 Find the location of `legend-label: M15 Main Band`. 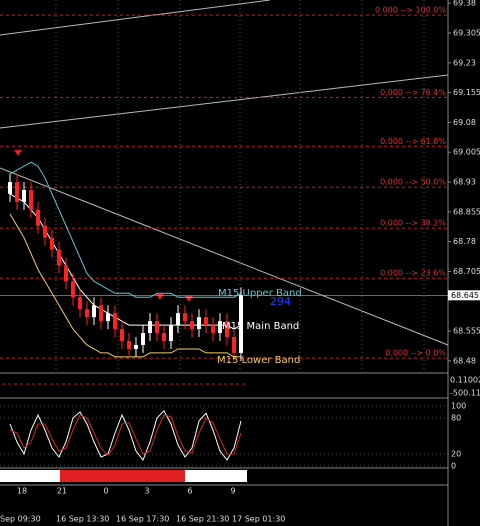

legend-label: M15 Main Band is located at coordinates (260, 326).